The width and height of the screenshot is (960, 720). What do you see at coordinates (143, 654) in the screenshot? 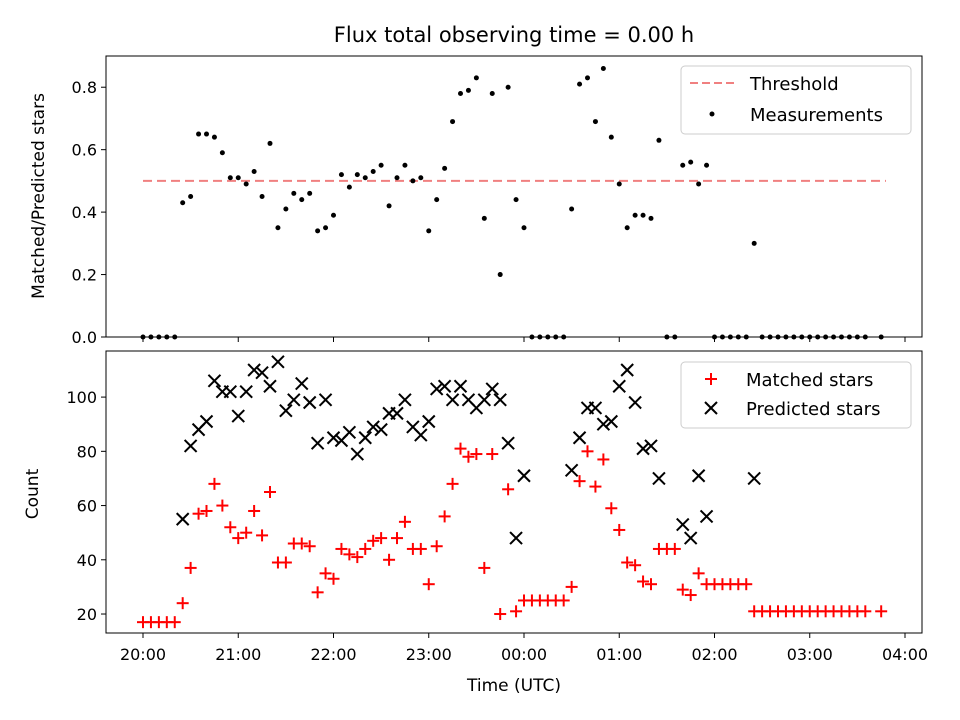
I see `bottom-x-tick-label: 20:00` at bounding box center [143, 654].